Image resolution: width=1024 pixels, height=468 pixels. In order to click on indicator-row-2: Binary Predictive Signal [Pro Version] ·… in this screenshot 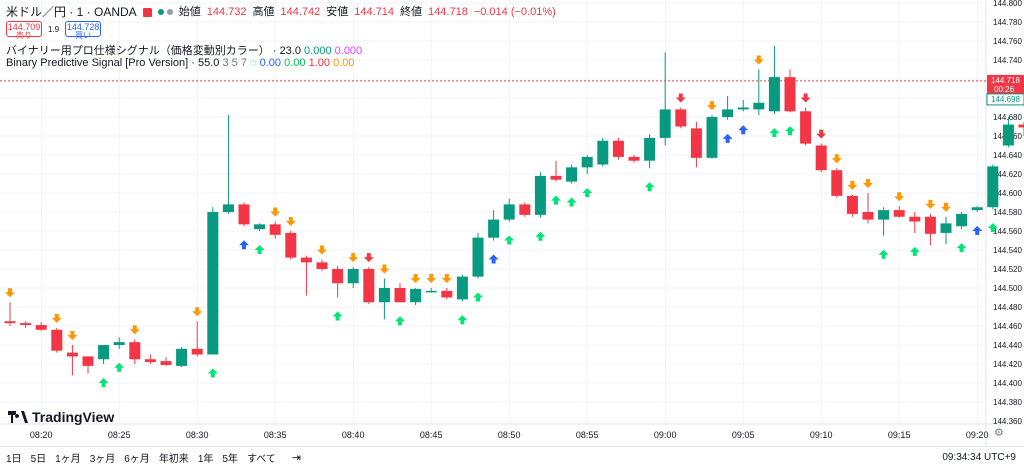, I will do `click(180, 63)`.